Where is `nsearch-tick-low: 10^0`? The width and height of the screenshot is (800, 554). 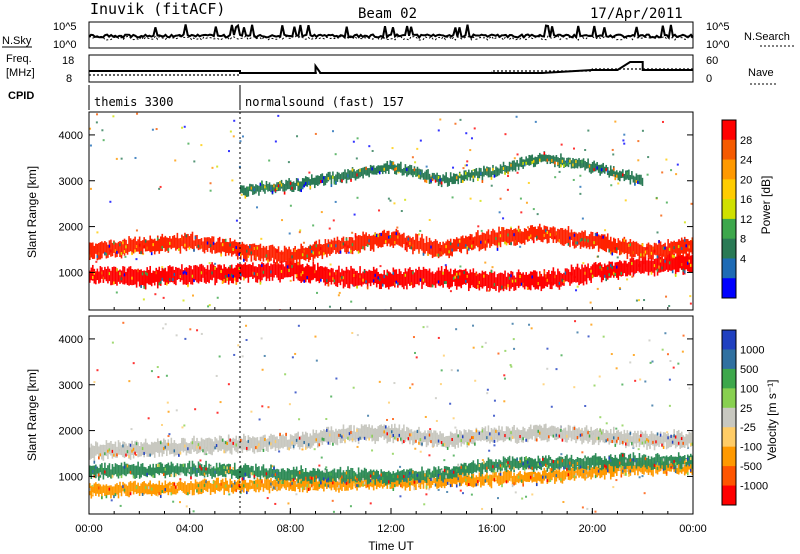
nsearch-tick-low: 10^0 is located at coordinates (718, 45).